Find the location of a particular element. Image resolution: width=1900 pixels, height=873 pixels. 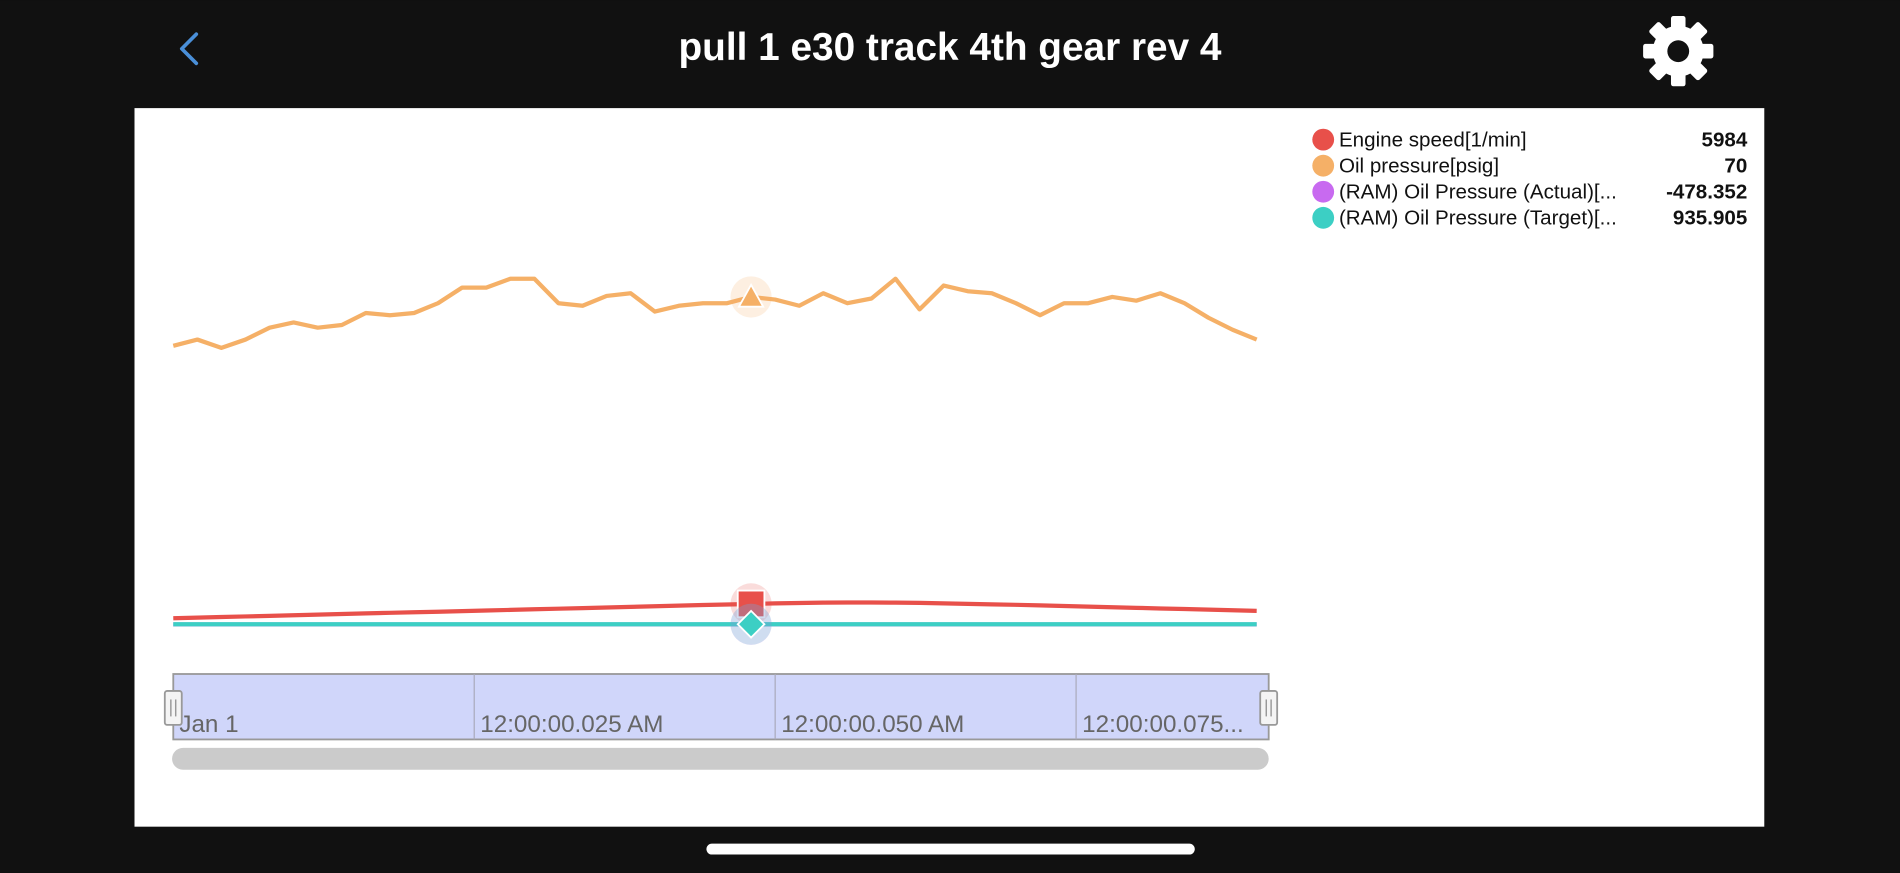

legend-label: Oil pressure[psig] is located at coordinates (1419, 165).